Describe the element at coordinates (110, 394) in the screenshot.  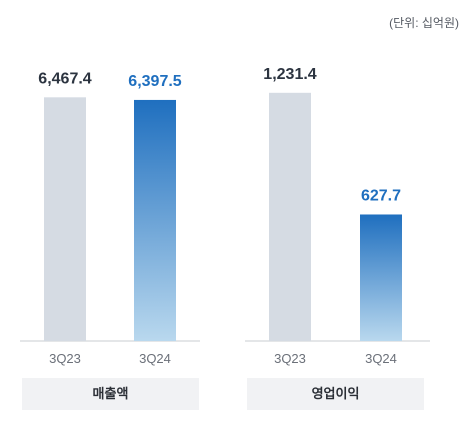
I see `group-label-revenue: 매출액` at that location.